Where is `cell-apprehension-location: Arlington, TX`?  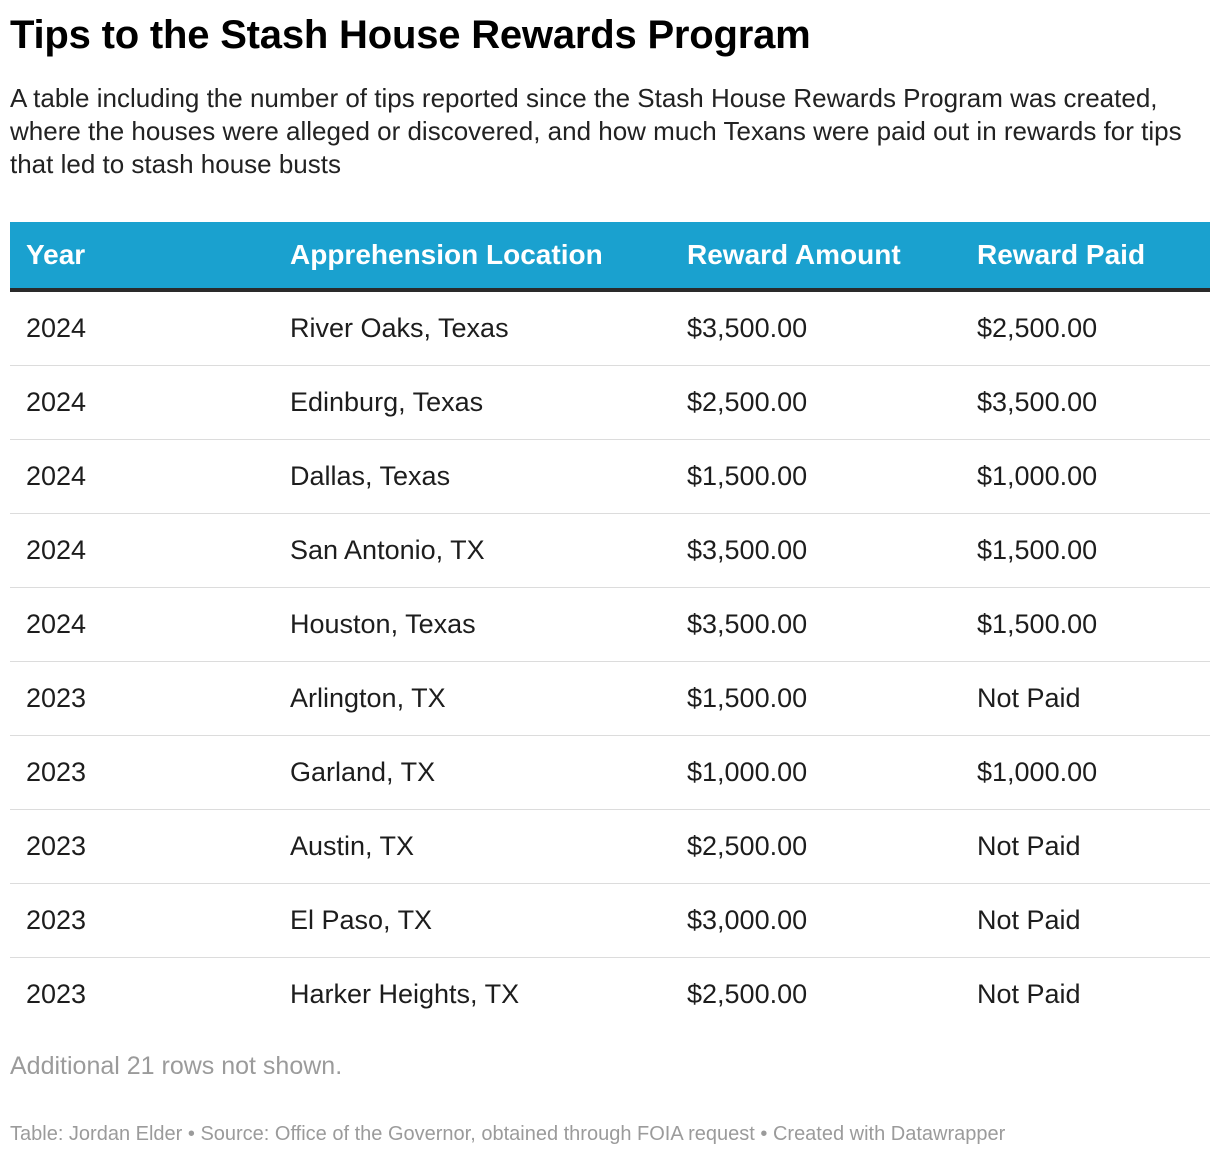 cell-apprehension-location: Arlington, TX is located at coordinates (472, 698).